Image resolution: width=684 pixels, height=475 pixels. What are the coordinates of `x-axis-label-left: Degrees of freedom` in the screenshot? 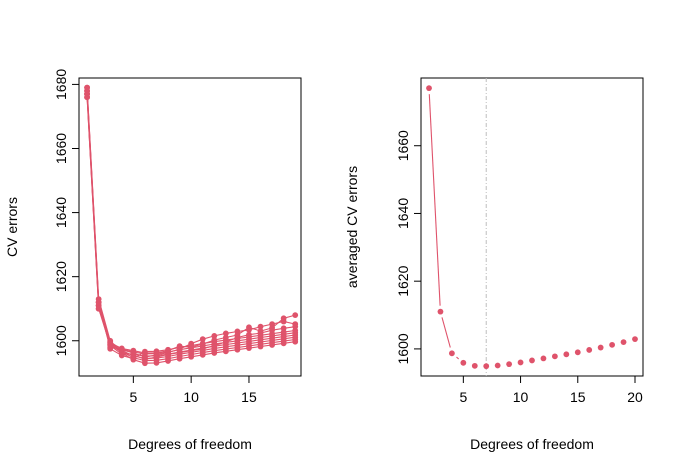 It's located at (190, 444).